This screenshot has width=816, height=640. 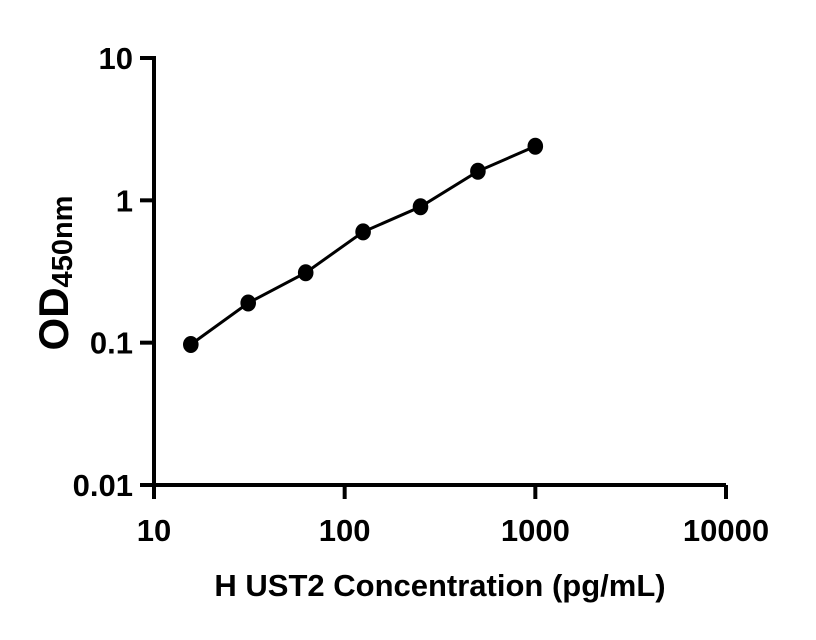 I want to click on y-axis-title: OD450nm, so click(x=54, y=273).